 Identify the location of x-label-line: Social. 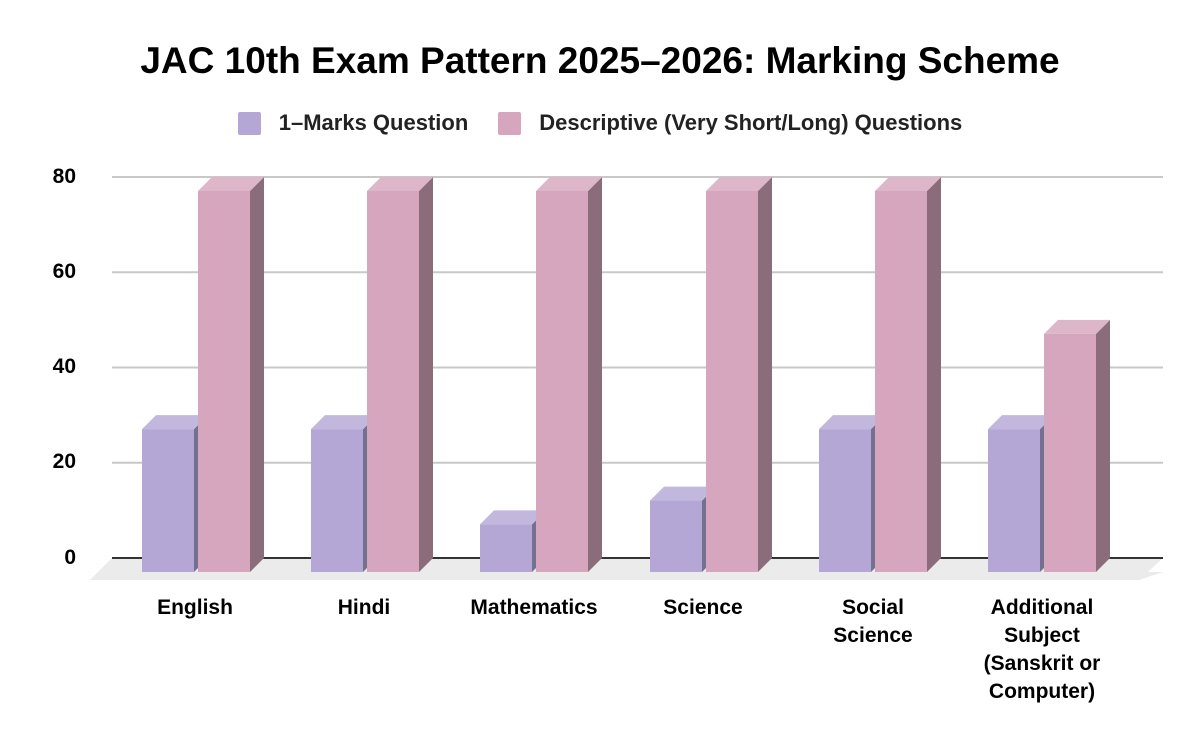
(873, 607).